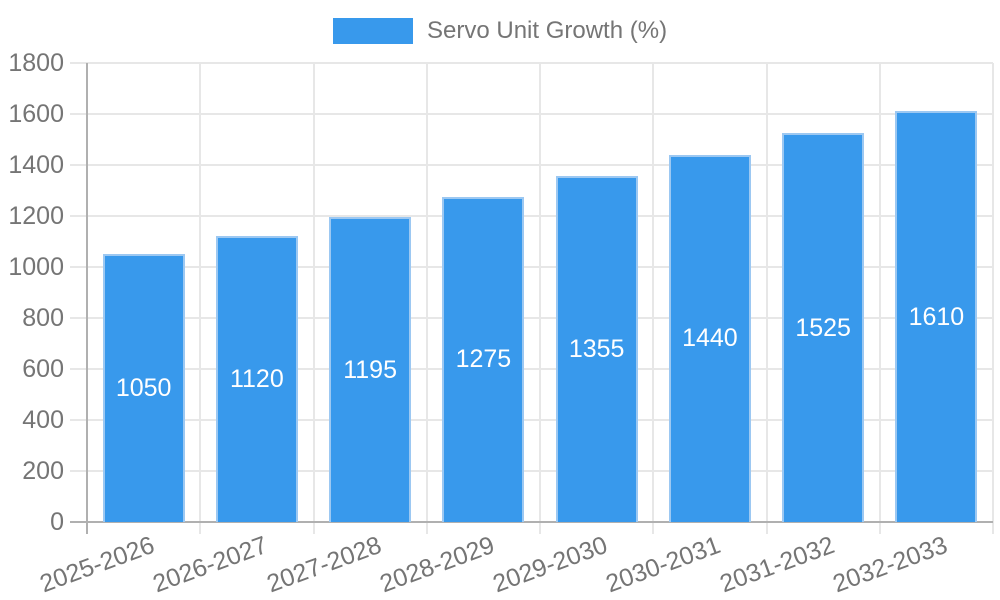  Describe the element at coordinates (531, 522) in the screenshot. I see `x-axis-line` at that location.